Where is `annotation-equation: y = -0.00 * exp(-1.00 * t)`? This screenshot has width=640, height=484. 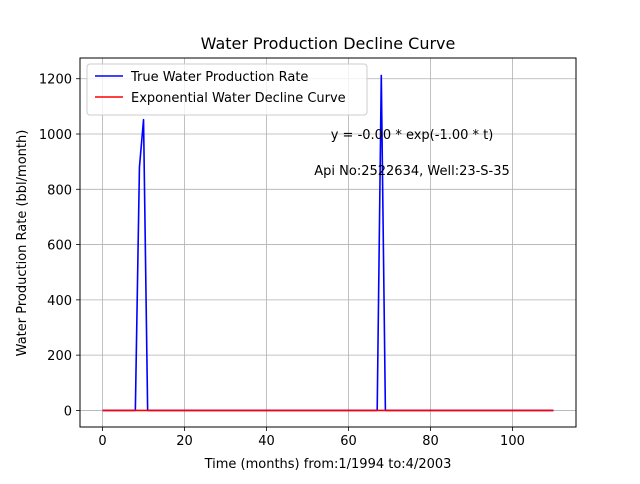 annotation-equation: y = -0.00 * exp(-1.00 * t) is located at coordinates (412, 135).